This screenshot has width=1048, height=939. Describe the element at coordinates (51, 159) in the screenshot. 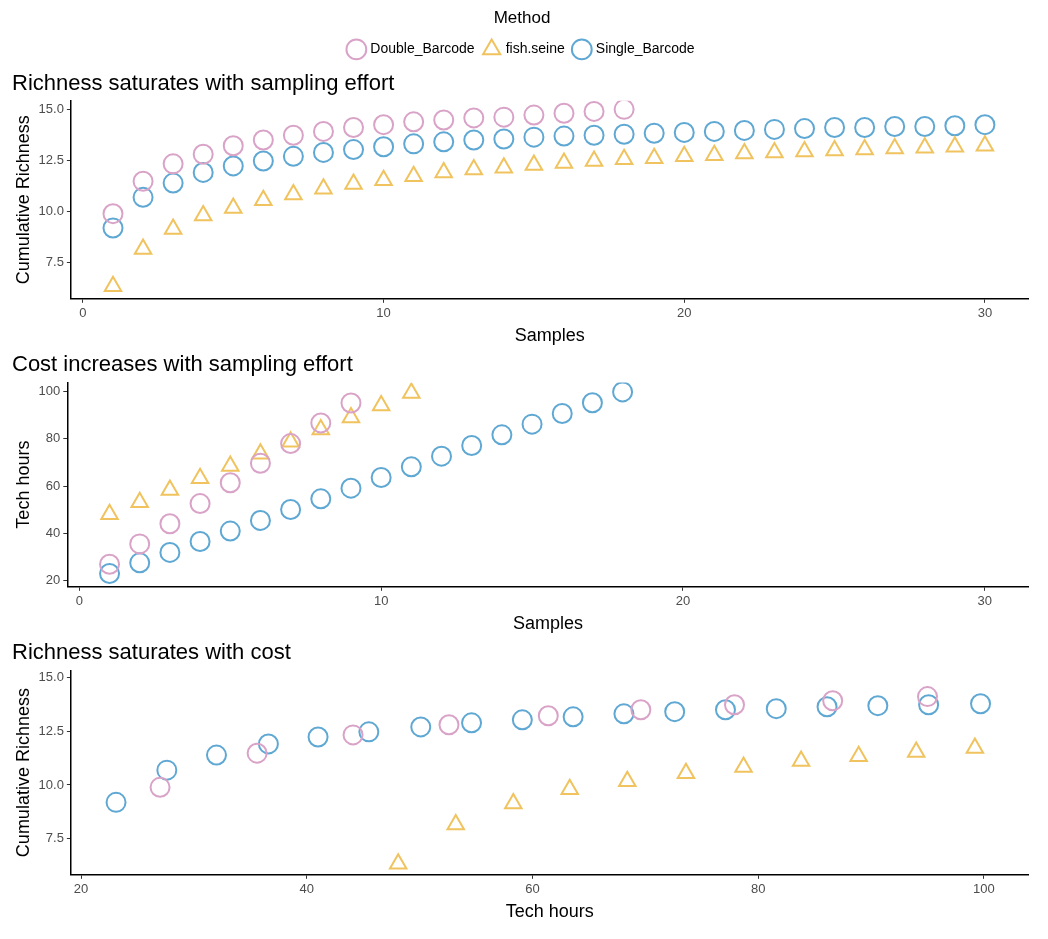

I see `y-tick-label: 12.5` at that location.